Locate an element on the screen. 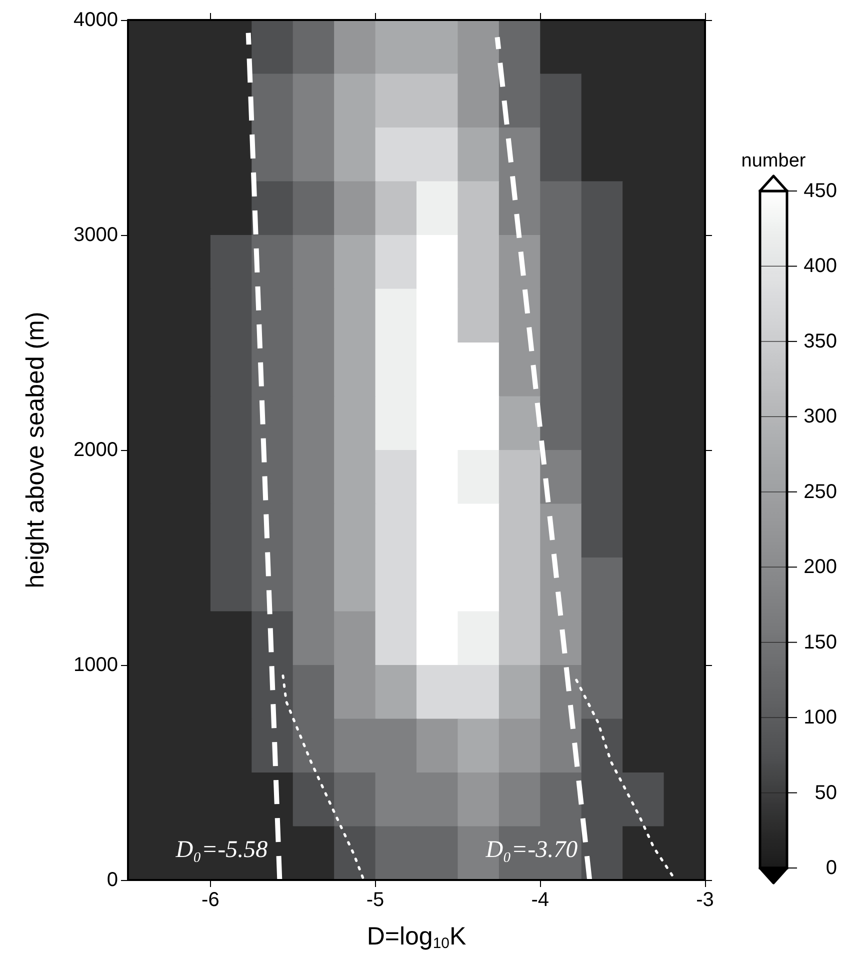  color-bar-title: number is located at coordinates (773, 161).